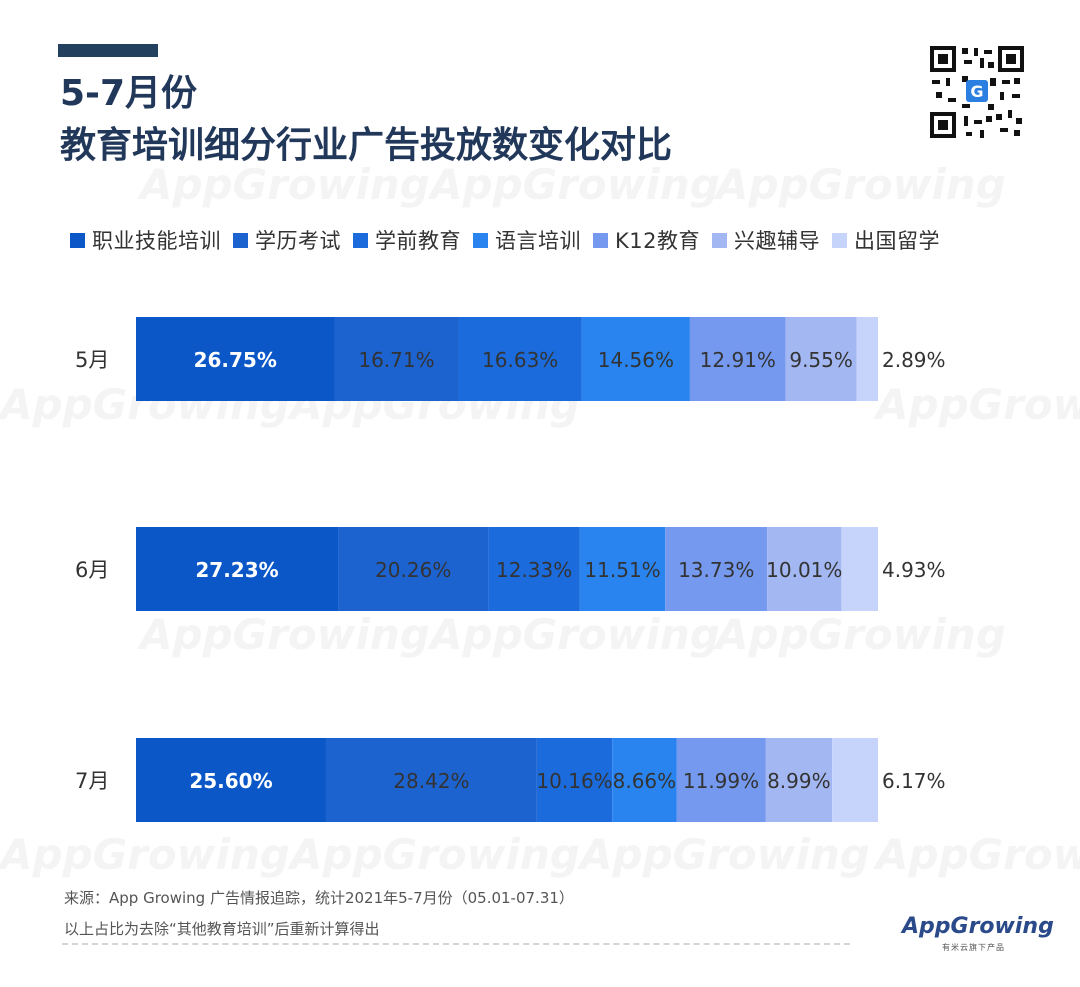 The image size is (1080, 987). I want to click on data-label: 11.51%, so click(622, 570).